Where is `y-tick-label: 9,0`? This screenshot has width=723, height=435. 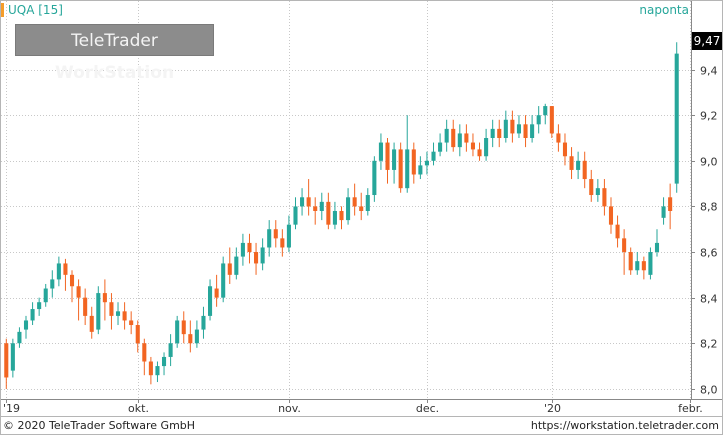 y-tick-label: 9,0 is located at coordinates (709, 162).